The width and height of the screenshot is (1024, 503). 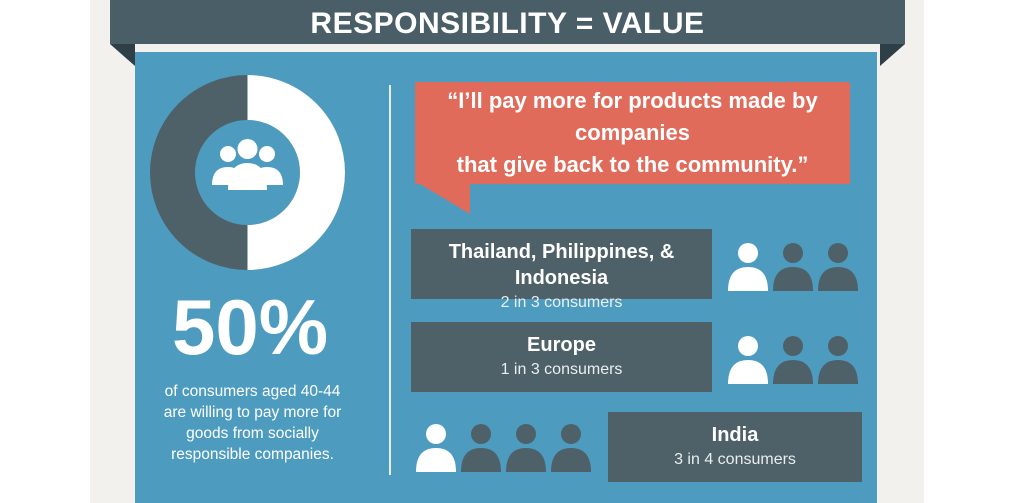 I want to click on donut-chart, so click(x=247, y=172).